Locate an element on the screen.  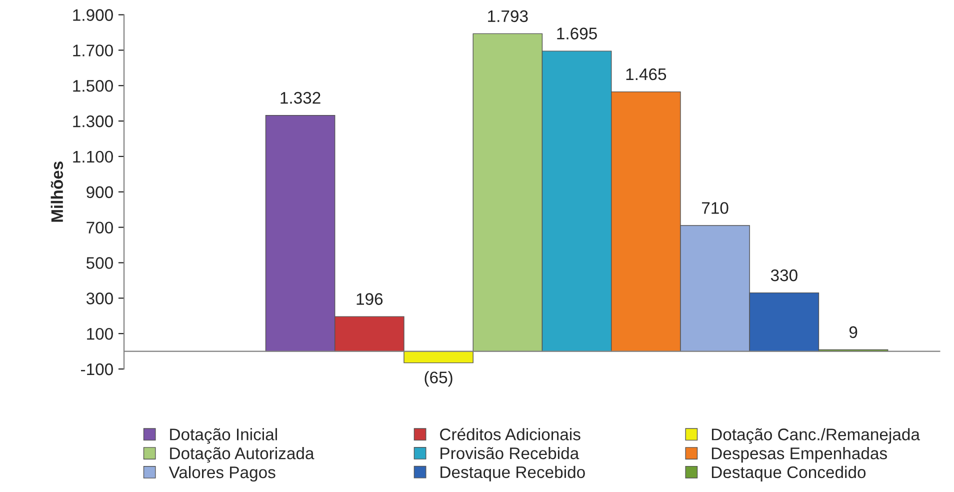
data-label: 330 is located at coordinates (784, 275).